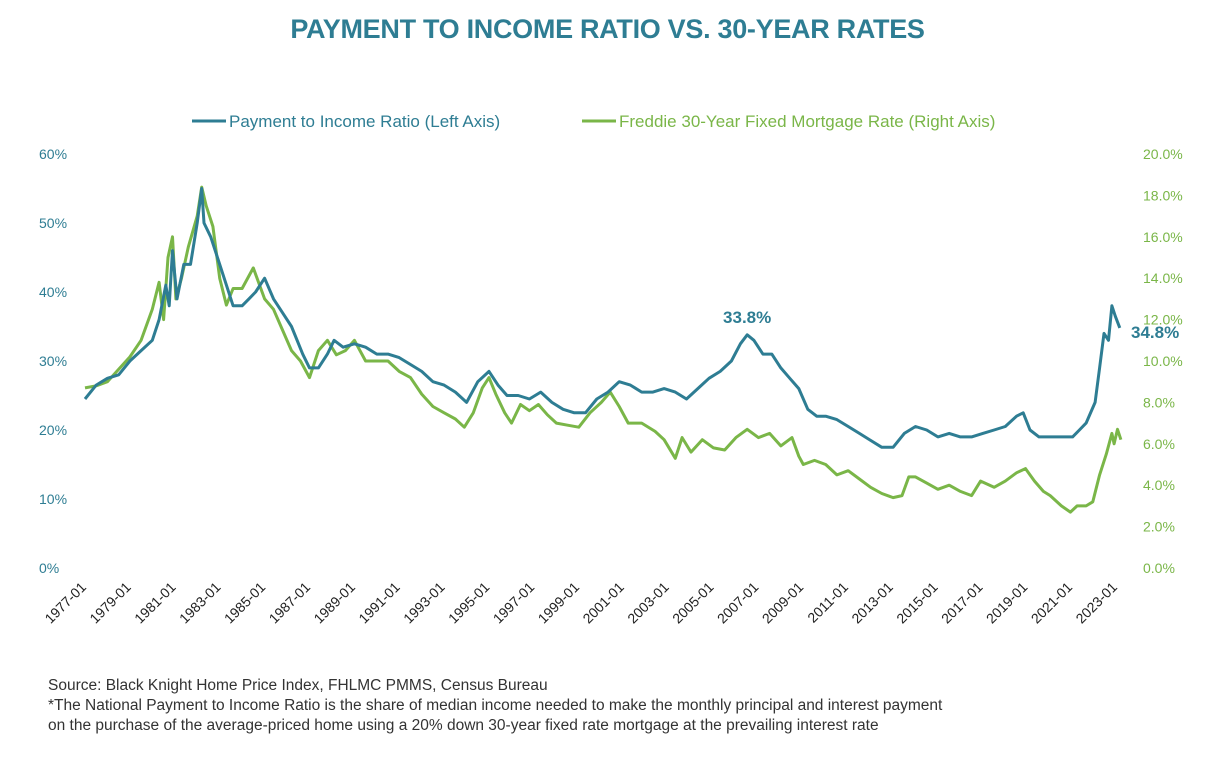  Describe the element at coordinates (110, 603) in the screenshot. I see `x-tick-label: 1979-01` at that location.